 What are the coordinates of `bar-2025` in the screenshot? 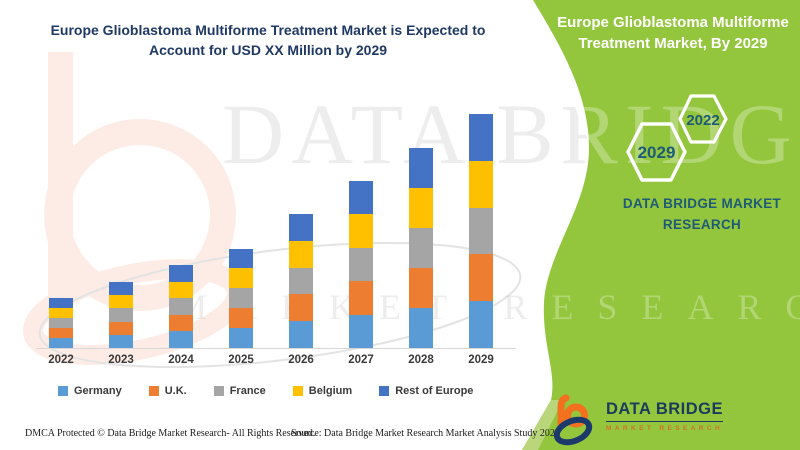 It's located at (241, 298).